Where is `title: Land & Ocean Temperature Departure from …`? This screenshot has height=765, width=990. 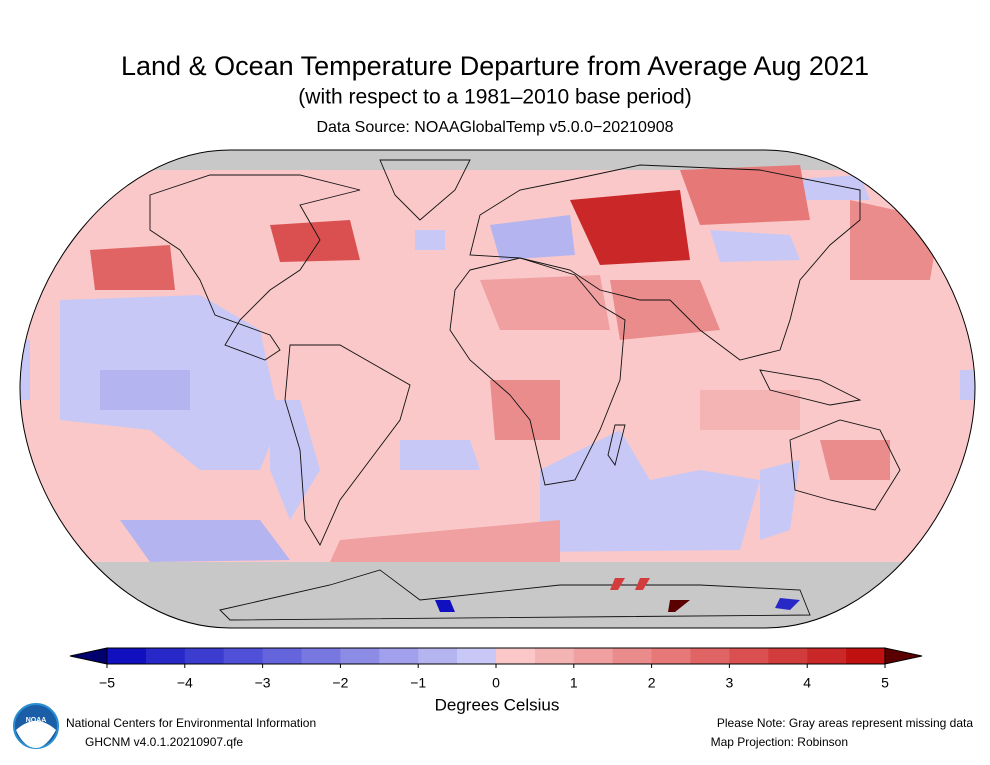
title: Land & Ocean Temperature Departure from … is located at coordinates (495, 66).